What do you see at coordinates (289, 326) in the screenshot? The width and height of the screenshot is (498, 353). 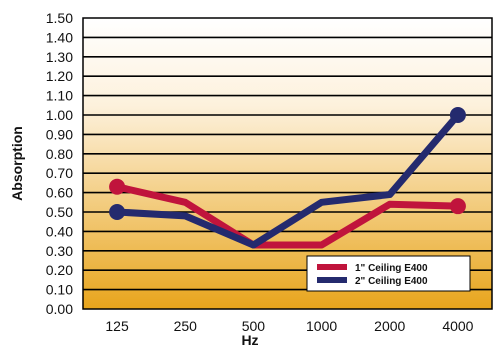 I see `x-axis-ticks: 125 250 500 1000 2000 4000` at bounding box center [289, 326].